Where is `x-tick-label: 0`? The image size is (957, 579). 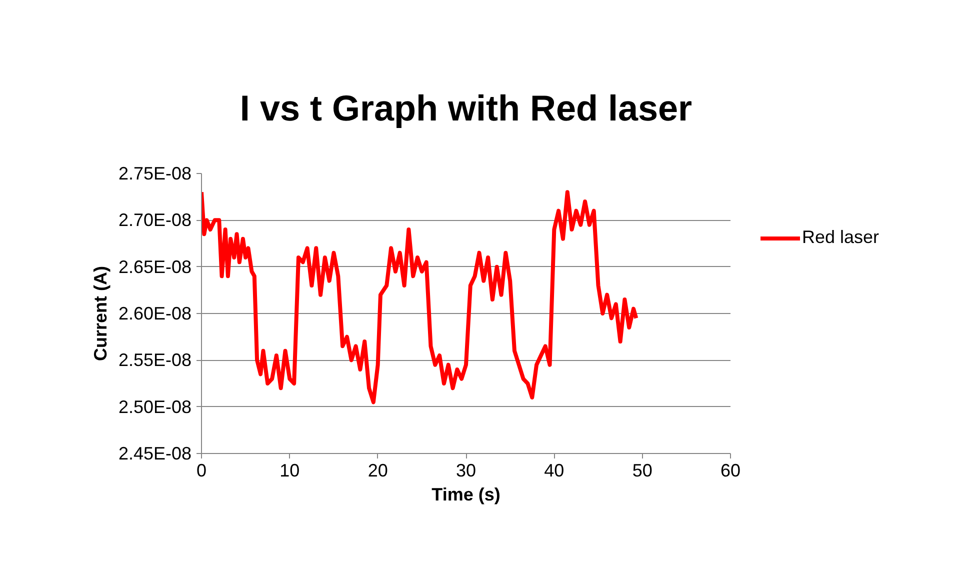 x-tick-label: 0 is located at coordinates (201, 470).